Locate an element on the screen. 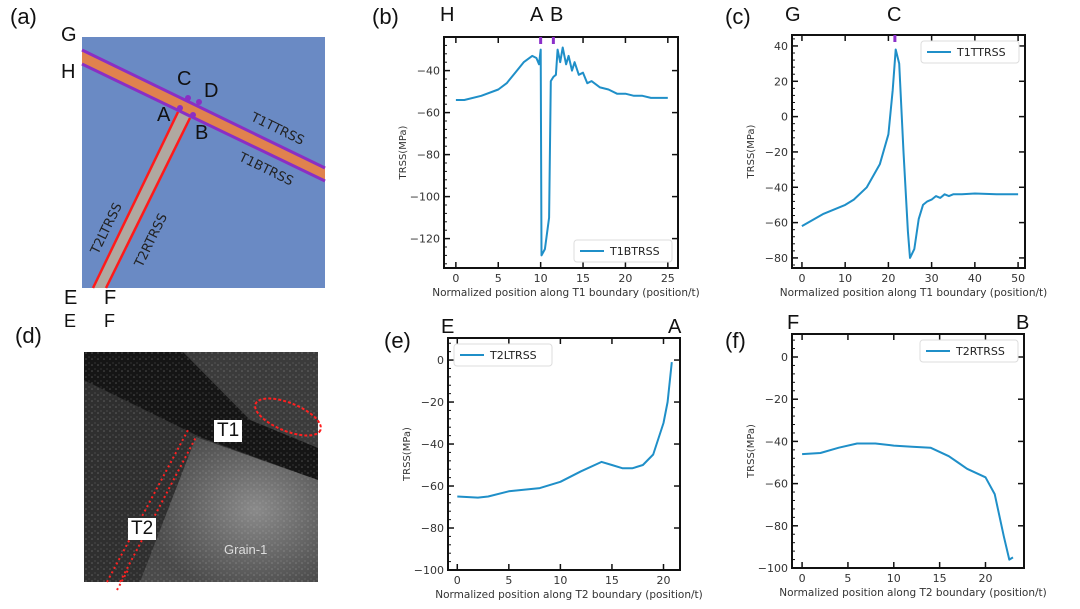  point-g-label: G is located at coordinates (69, 35).